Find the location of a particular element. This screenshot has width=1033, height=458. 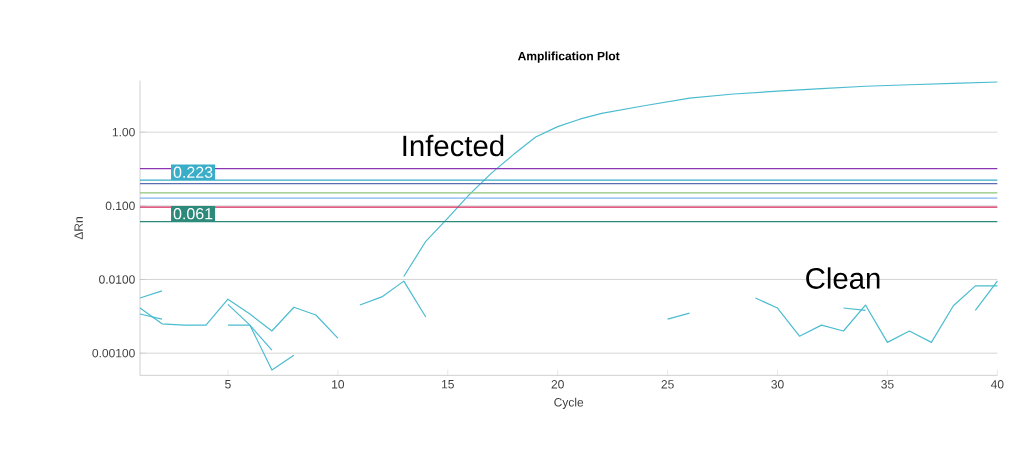

x-tick-label: 35 is located at coordinates (887, 384).